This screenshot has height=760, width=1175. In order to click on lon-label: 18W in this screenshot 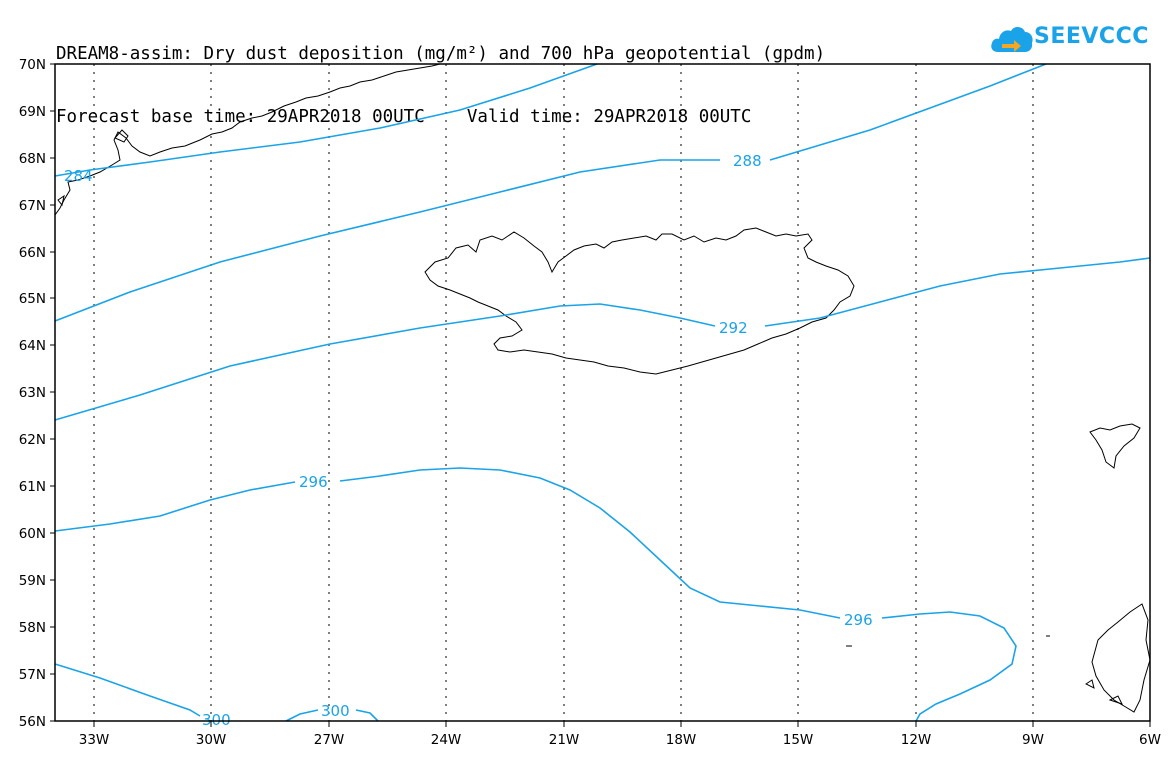, I will do `click(681, 740)`.